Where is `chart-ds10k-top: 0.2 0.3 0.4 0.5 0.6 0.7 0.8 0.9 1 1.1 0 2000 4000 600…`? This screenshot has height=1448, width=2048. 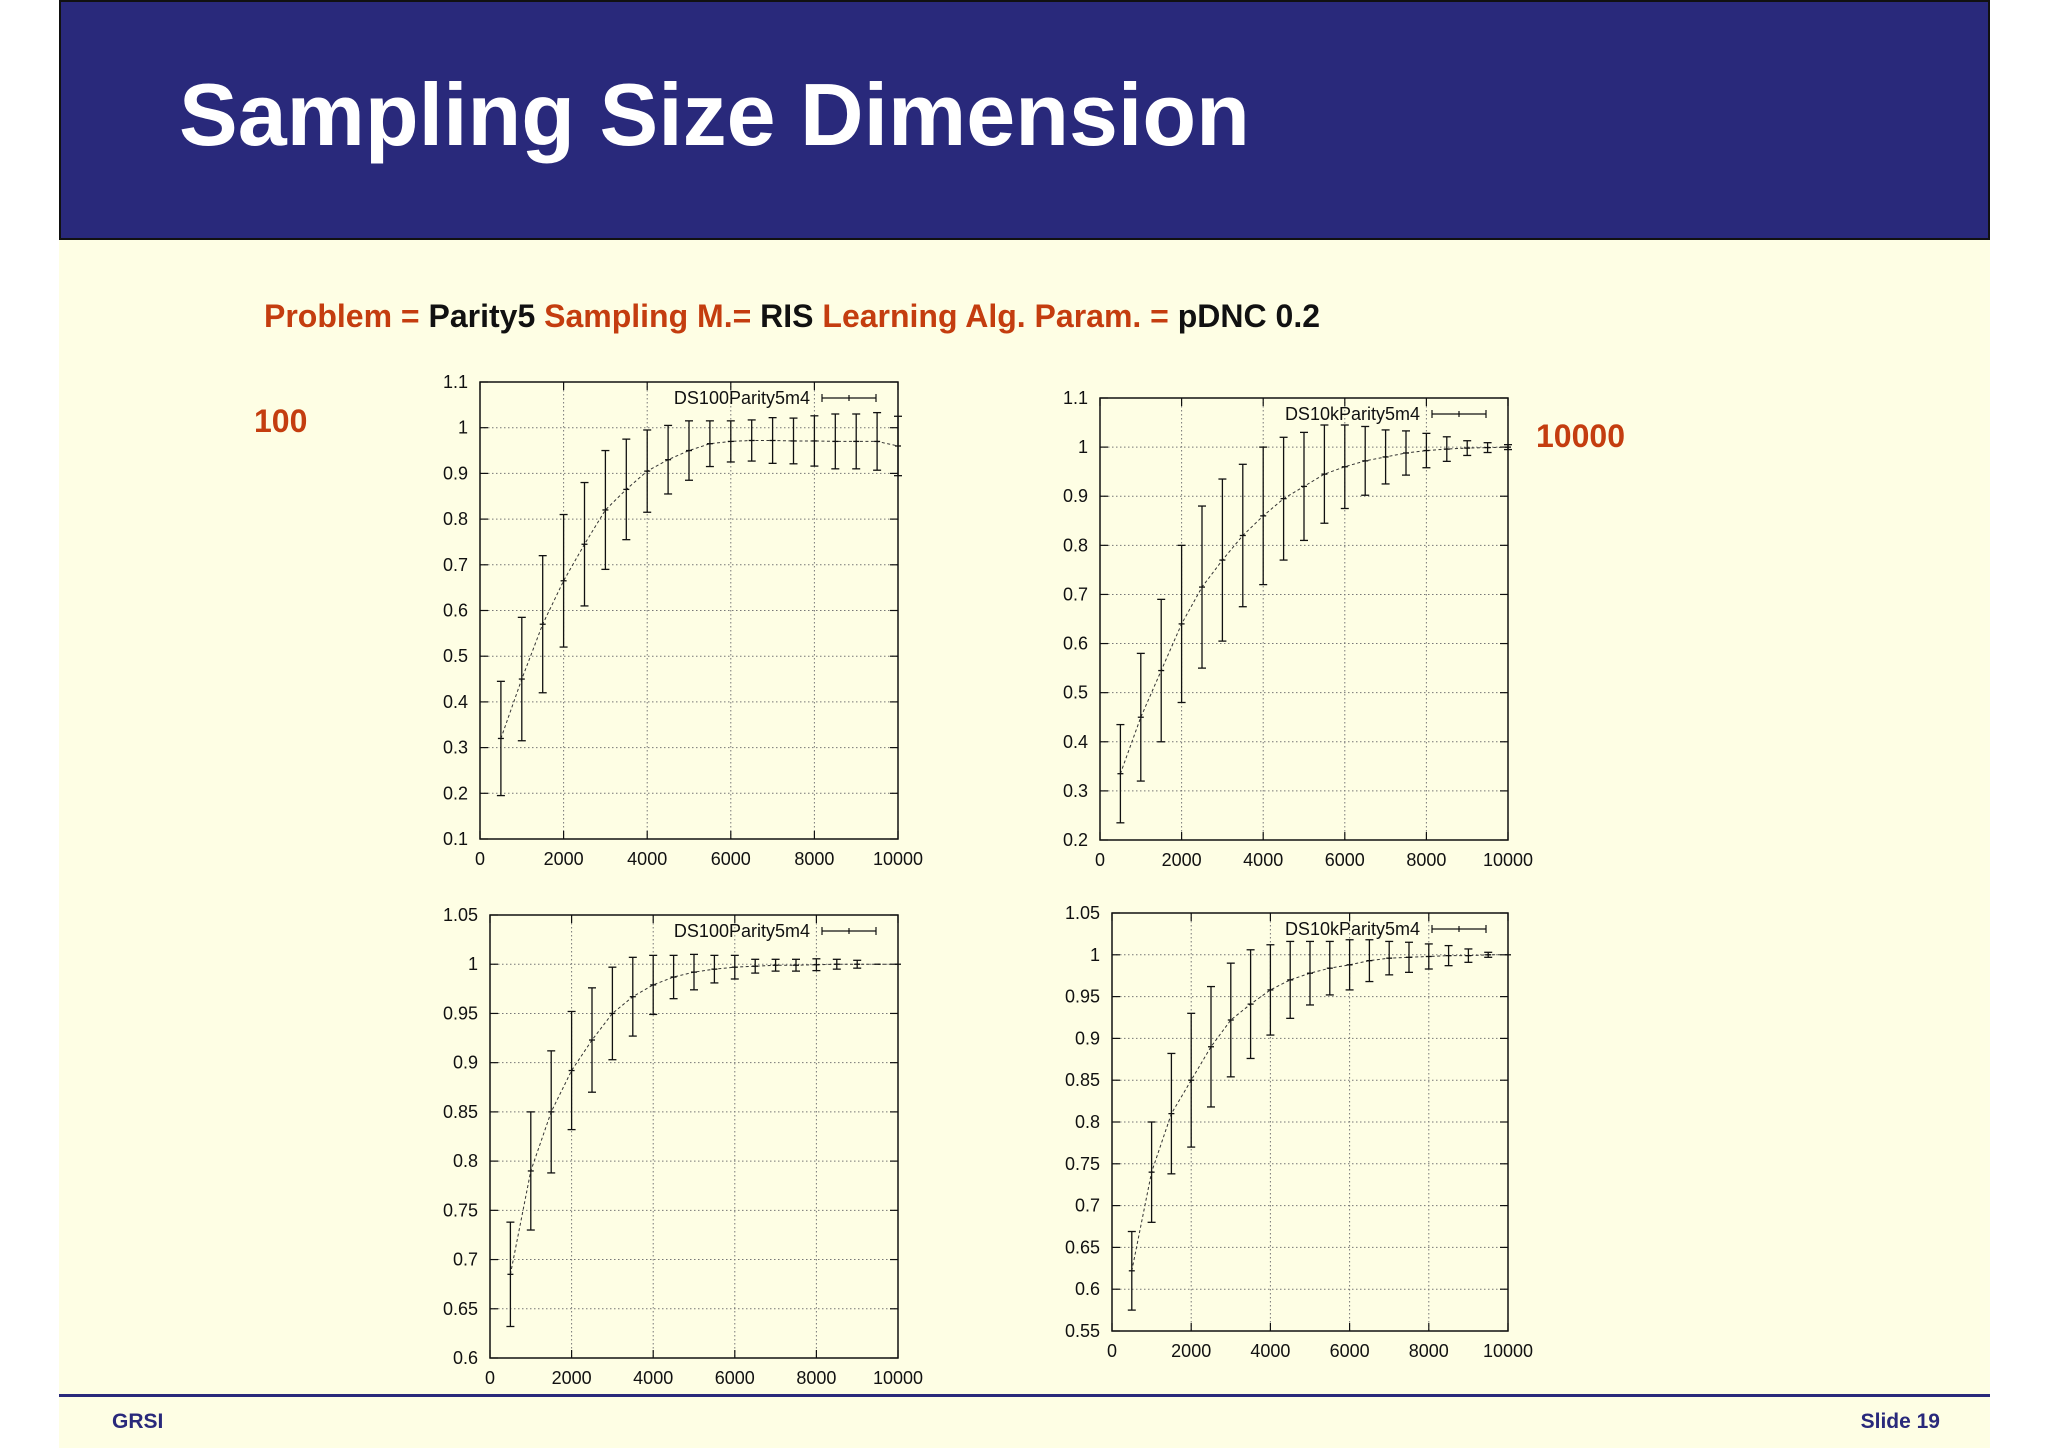
chart-ds10k-top: 0.2 0.3 0.4 0.5 0.6 0.7 0.8 0.9 1 1.1 0 2000 4000 600… is located at coordinates (1230, 632).